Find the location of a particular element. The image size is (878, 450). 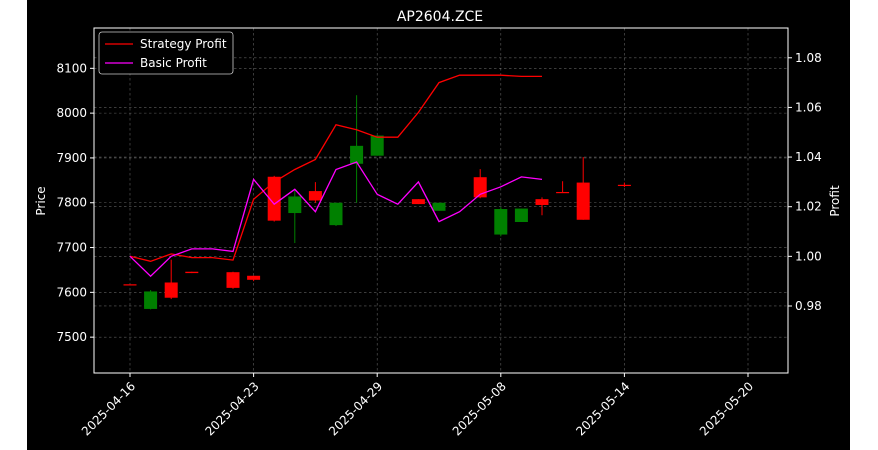

x-tick-label: 2025-04-29 is located at coordinates (355, 408).